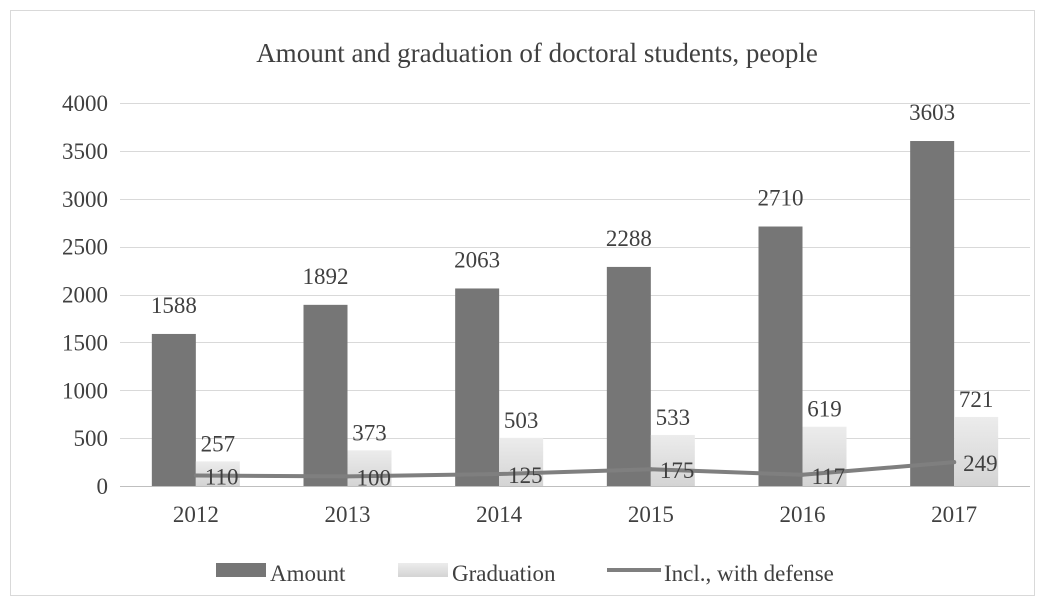 The width and height of the screenshot is (1046, 603). Describe the element at coordinates (525, 475) in the screenshot. I see `data-label-defense: 125` at that location.